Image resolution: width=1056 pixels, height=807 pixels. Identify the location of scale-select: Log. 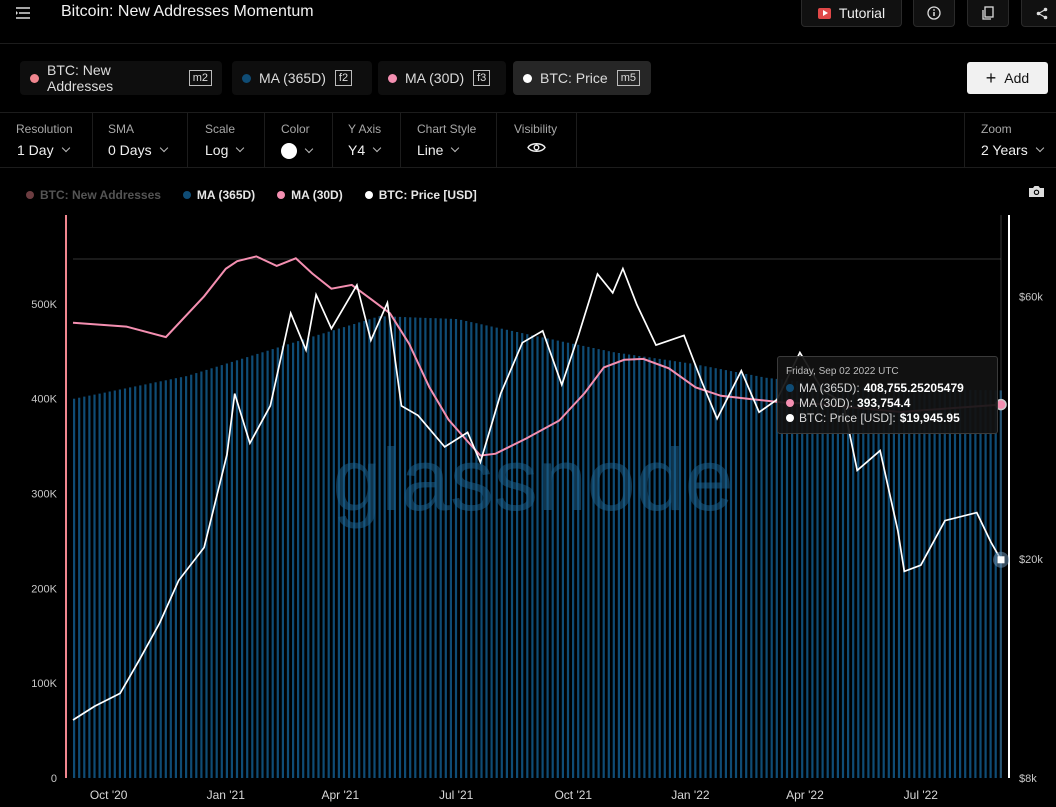
(225, 150).